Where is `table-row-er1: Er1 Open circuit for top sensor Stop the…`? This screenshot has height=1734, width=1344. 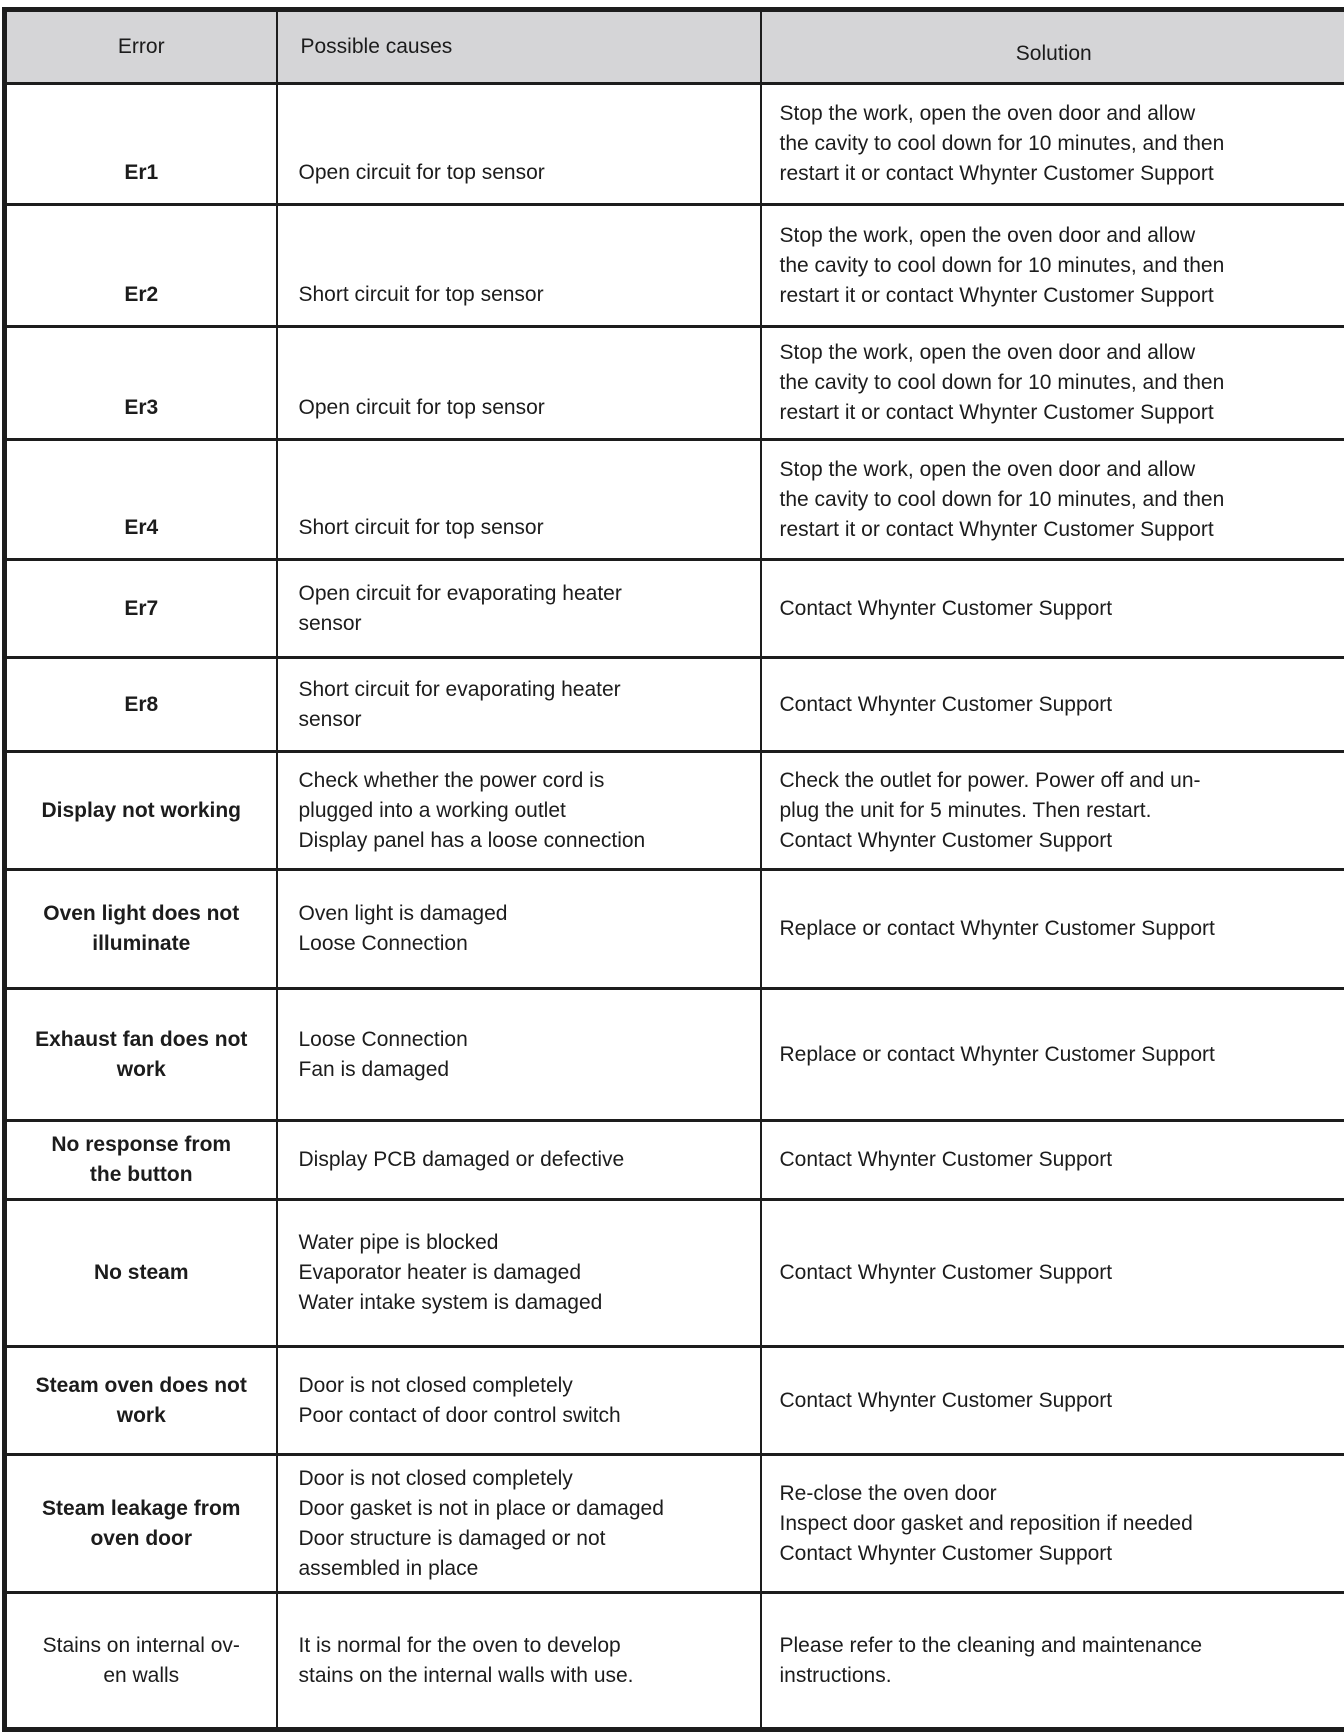 table-row-er1: Er1 Open circuit for top sensor Stop the… is located at coordinates (673, 144).